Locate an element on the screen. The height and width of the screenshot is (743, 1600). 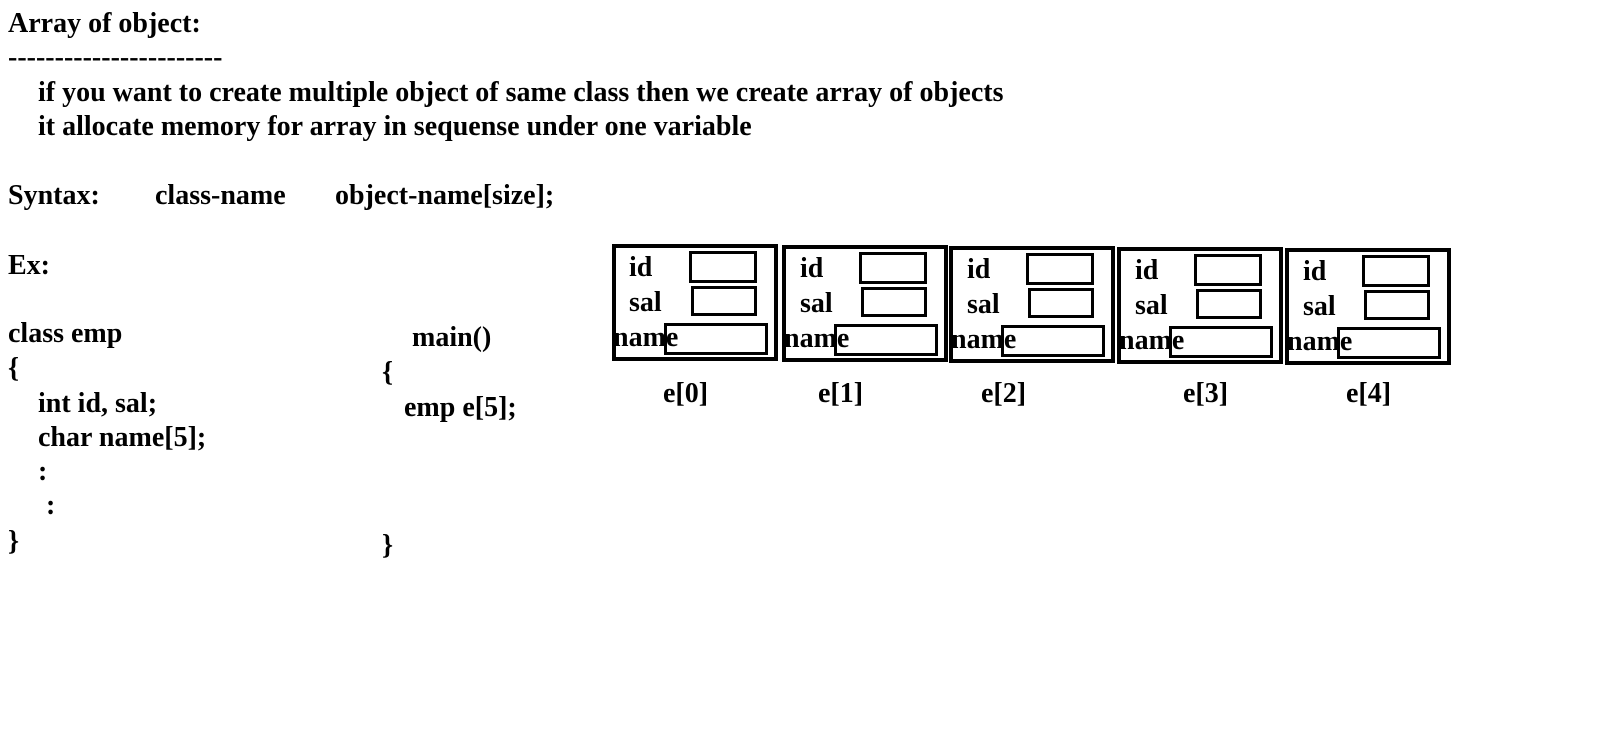
class-code-line: int id, sal; is located at coordinates (98, 403).